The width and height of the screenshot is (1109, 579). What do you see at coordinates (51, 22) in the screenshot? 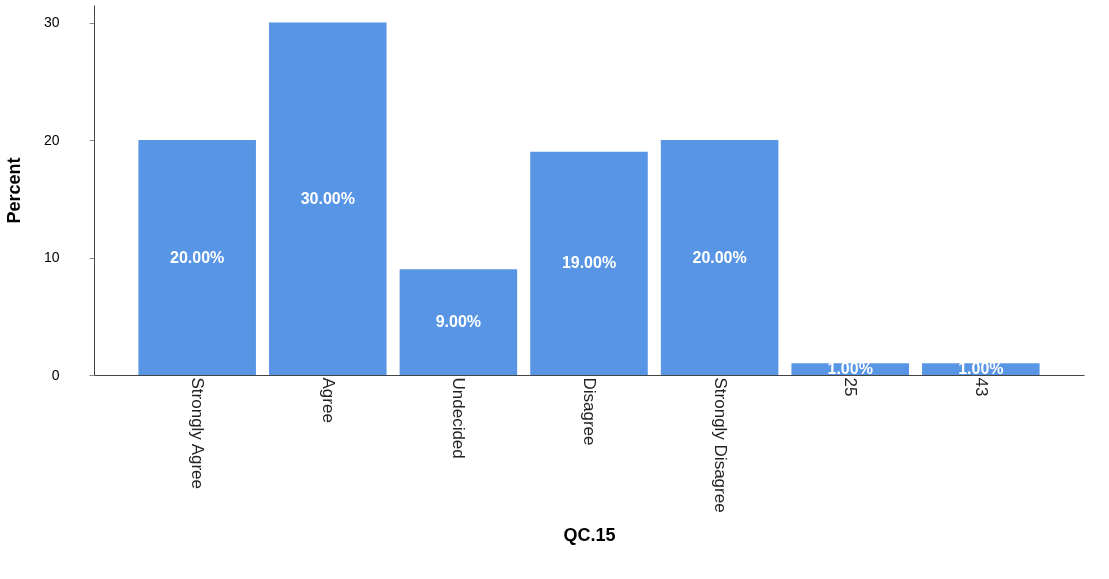
I see `y-tick-label: 30` at bounding box center [51, 22].